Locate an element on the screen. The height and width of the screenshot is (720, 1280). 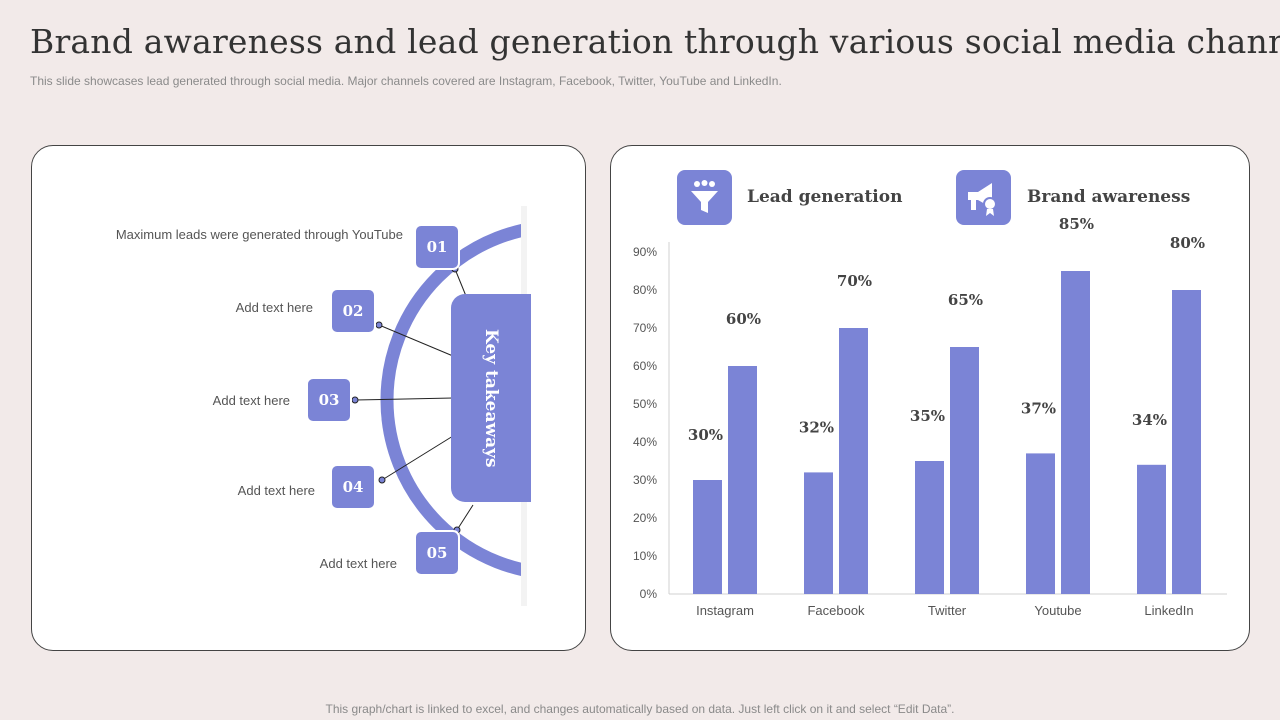
bar-brand-facebook is located at coordinates (853, 461).